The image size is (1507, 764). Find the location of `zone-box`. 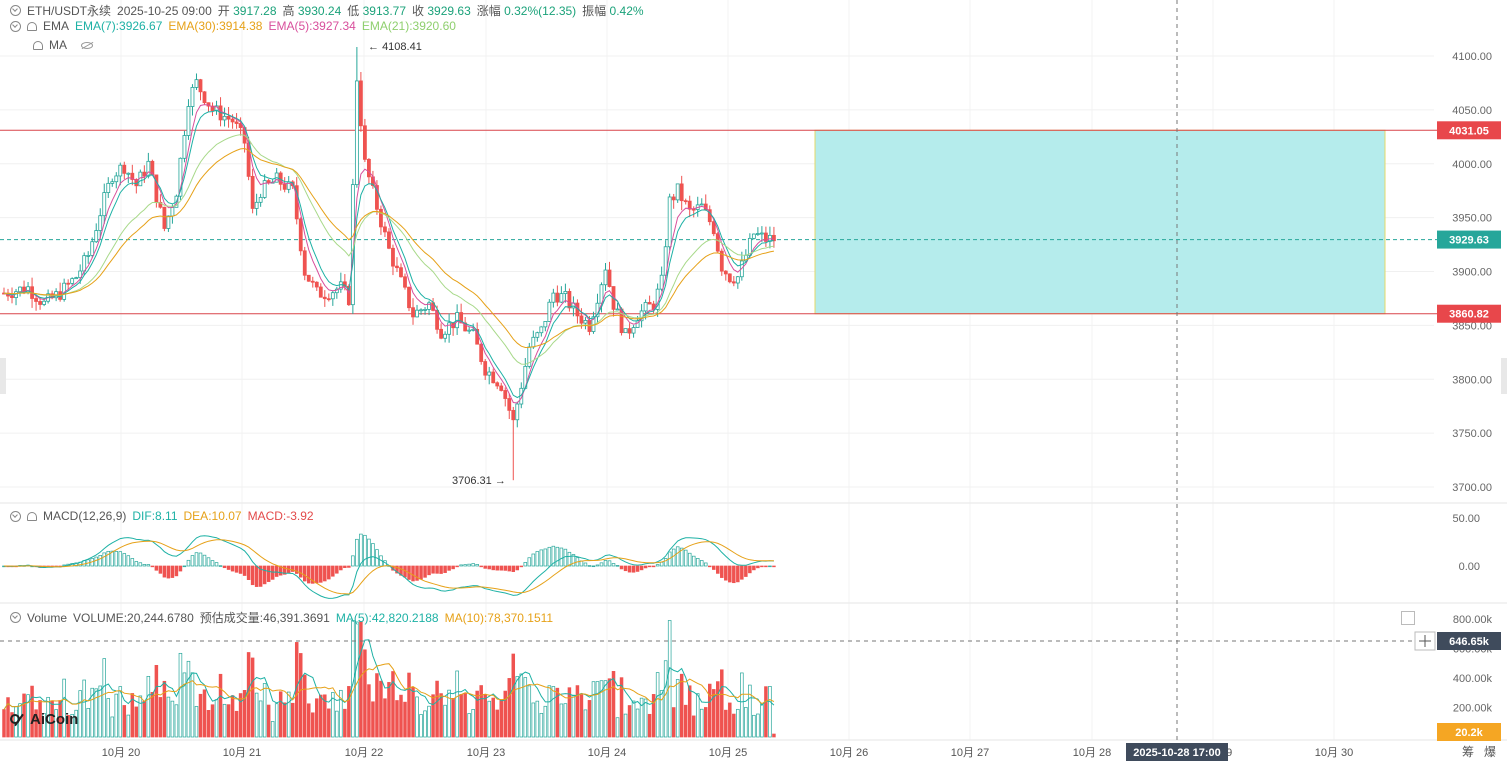

zone-box is located at coordinates (1100, 222).